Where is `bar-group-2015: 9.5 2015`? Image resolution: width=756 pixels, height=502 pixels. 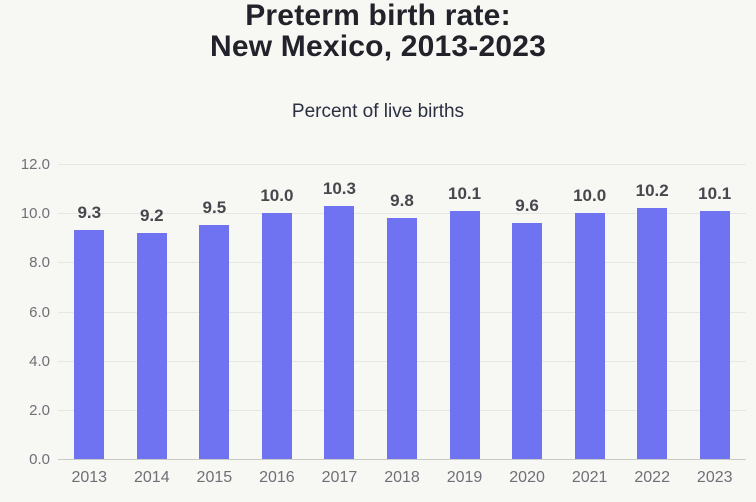 bar-group-2015: 9.5 2015 is located at coordinates (214, 325).